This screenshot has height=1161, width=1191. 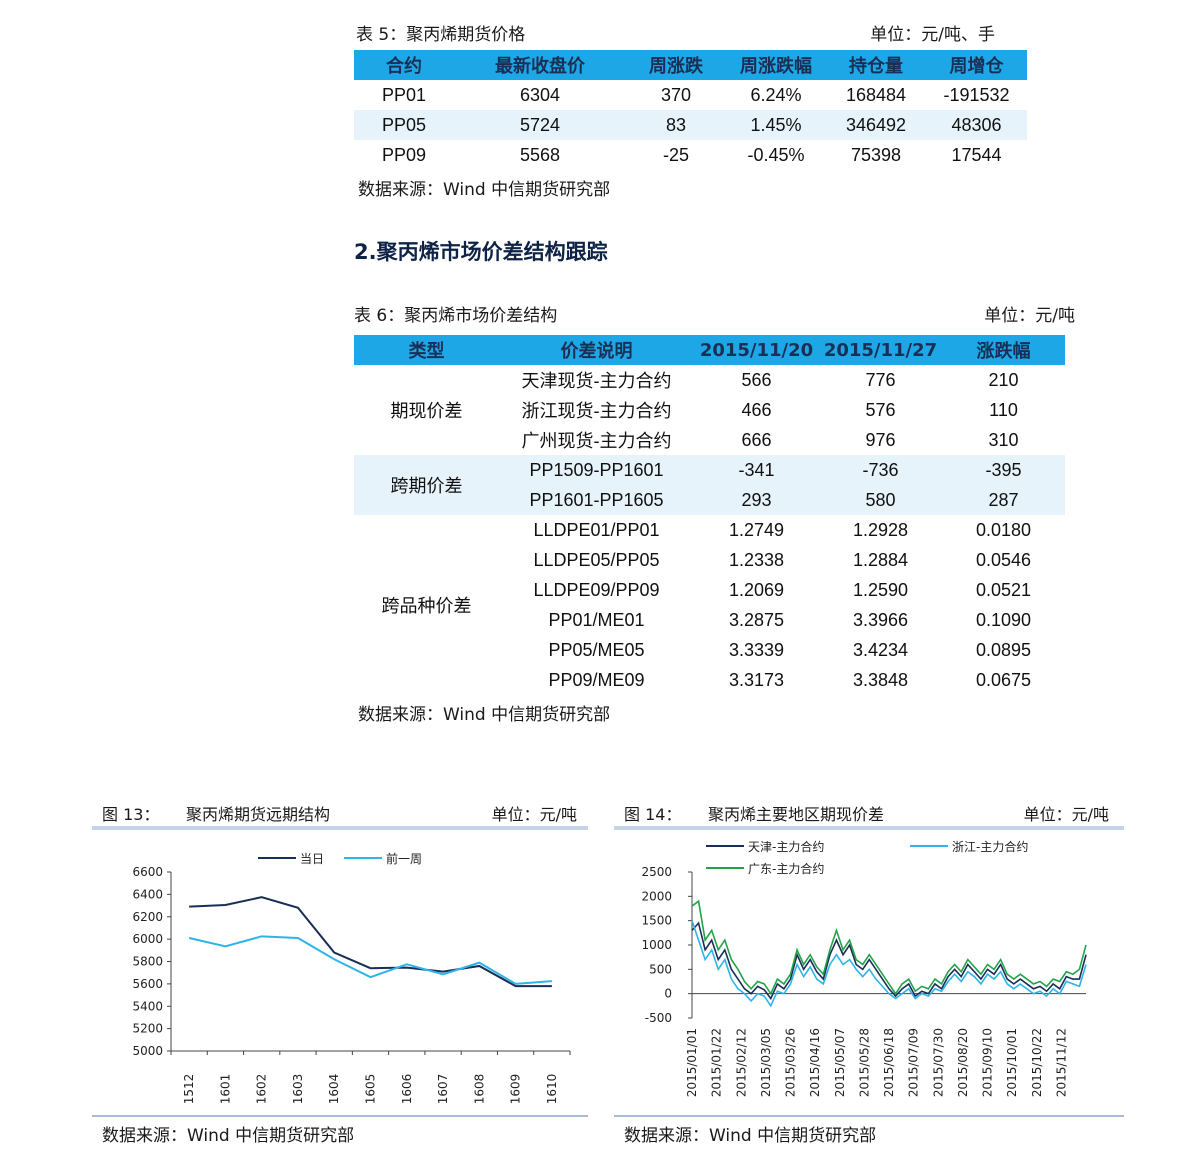 I want to click on x-tick-label: 2015/01/01, so click(x=692, y=1062).